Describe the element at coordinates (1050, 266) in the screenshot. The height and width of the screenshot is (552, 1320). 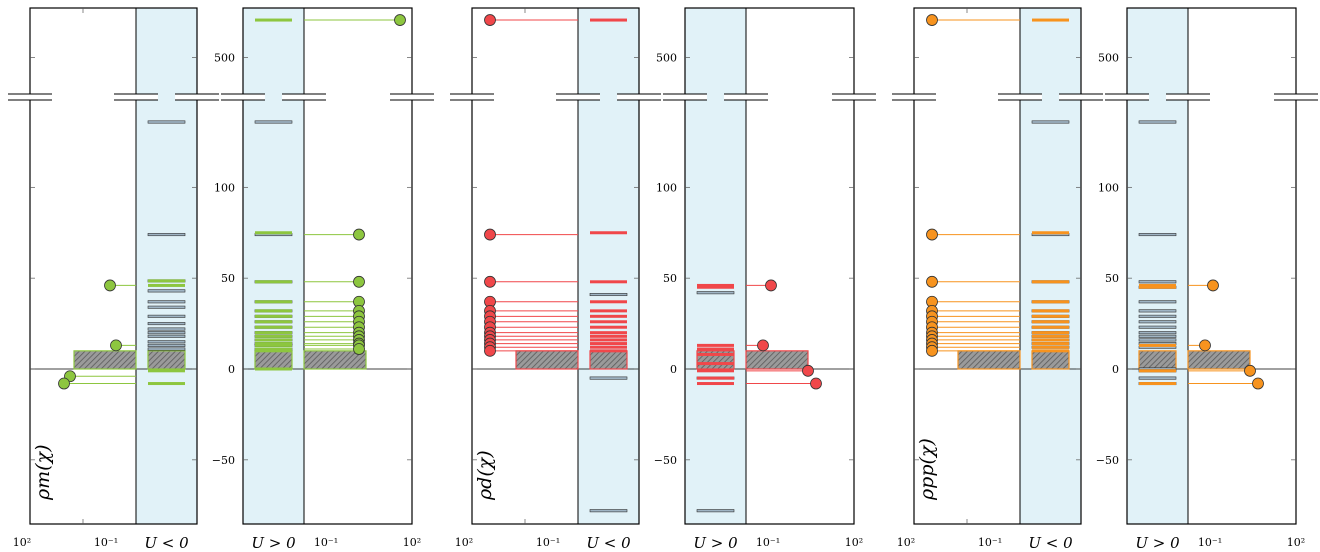
I see `band-u-negative` at that location.